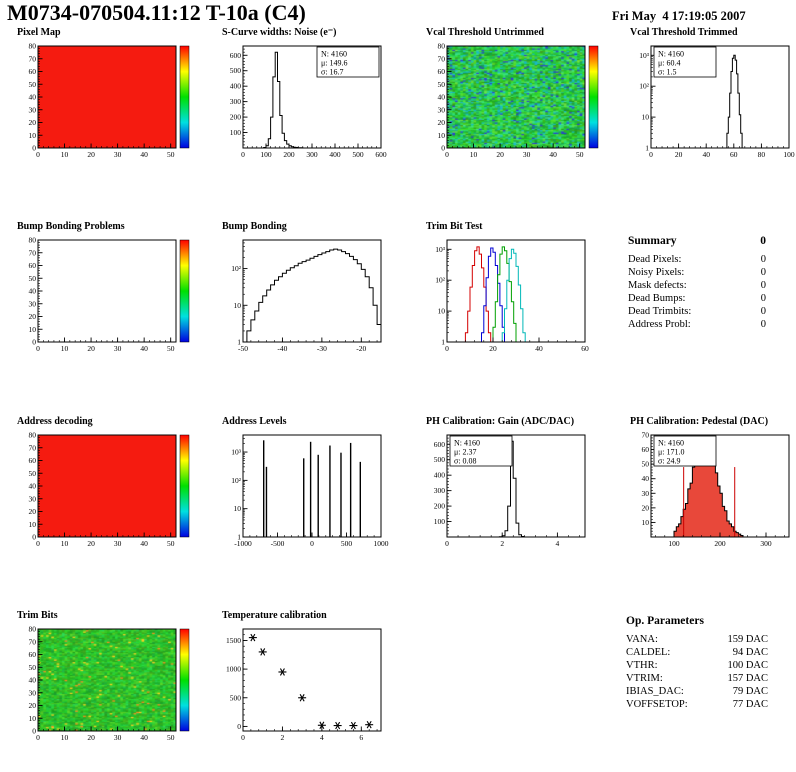 The height and width of the screenshot is (772, 796). What do you see at coordinates (697, 704) in the screenshot?
I see `op-parameter-row: VOFFSETOP: 77 DAC` at bounding box center [697, 704].